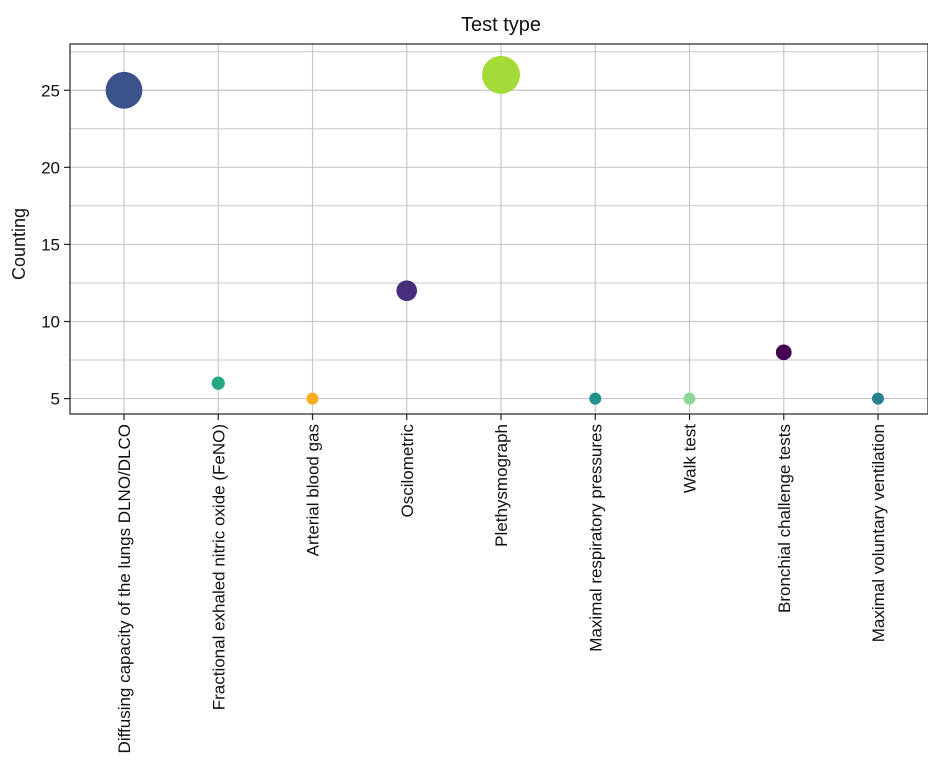 The height and width of the screenshot is (766, 928). I want to click on y-tick-label: 15, so click(50, 244).